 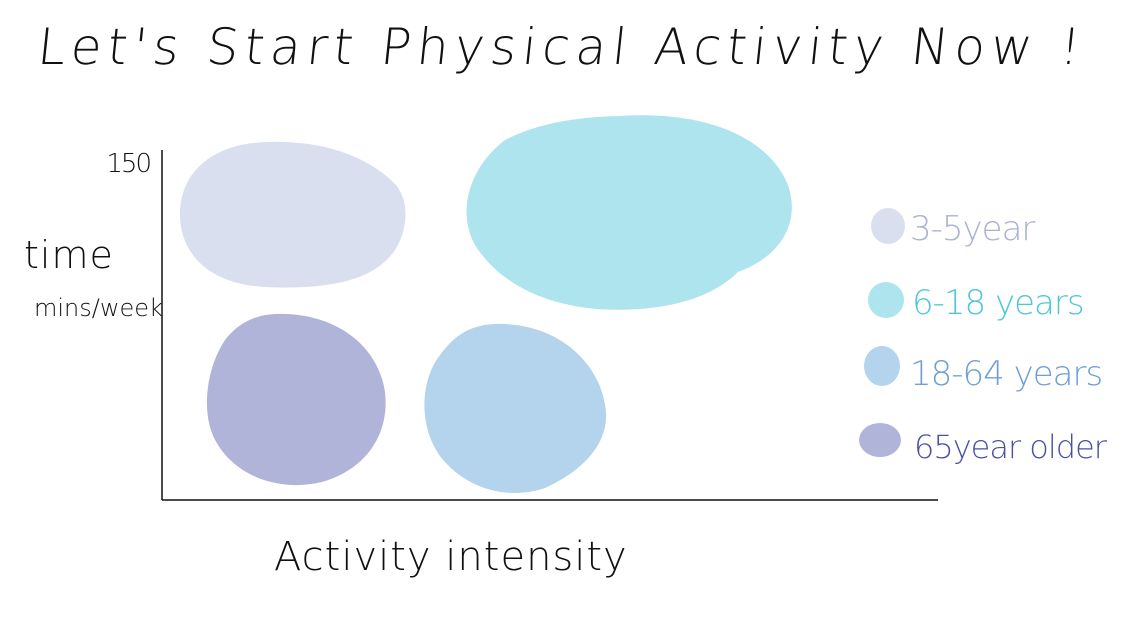 What do you see at coordinates (998, 303) in the screenshot?
I see `legend-label-6-18years: 6-18 years` at bounding box center [998, 303].